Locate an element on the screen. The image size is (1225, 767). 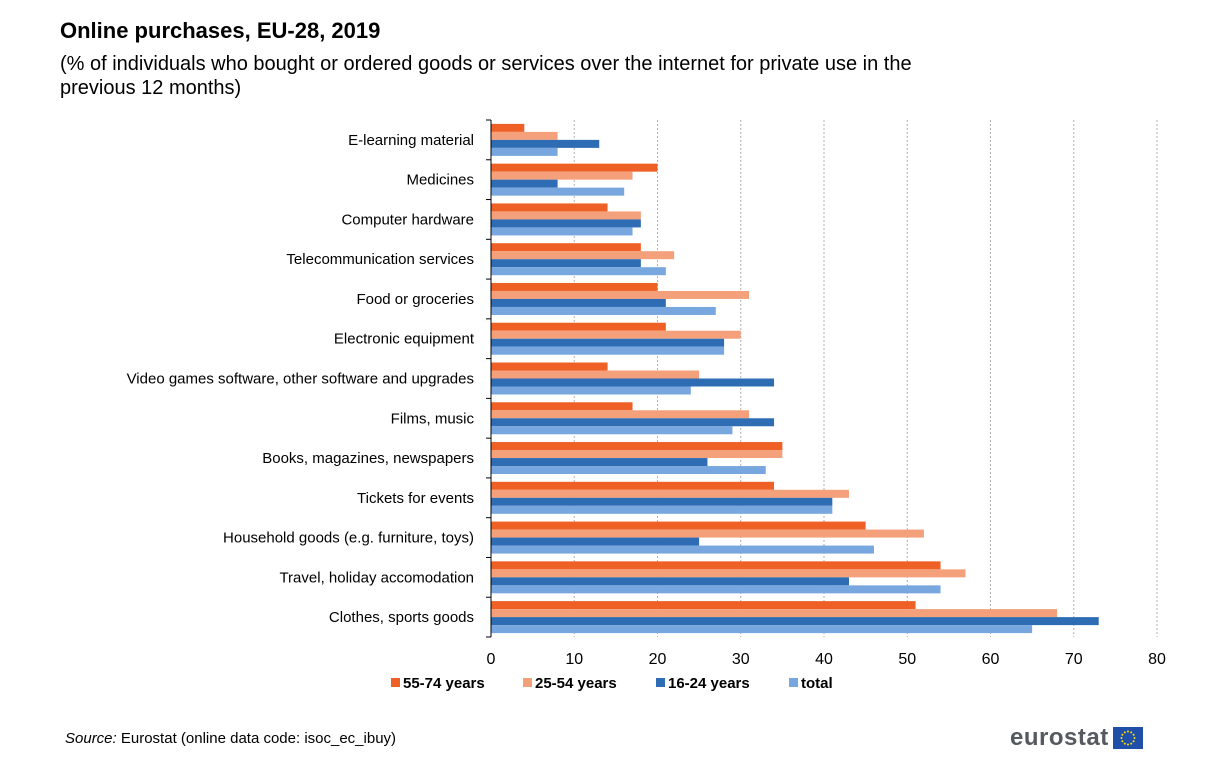
category-label: Household goods (e.g. furniture, toys) is located at coordinates (348, 538).